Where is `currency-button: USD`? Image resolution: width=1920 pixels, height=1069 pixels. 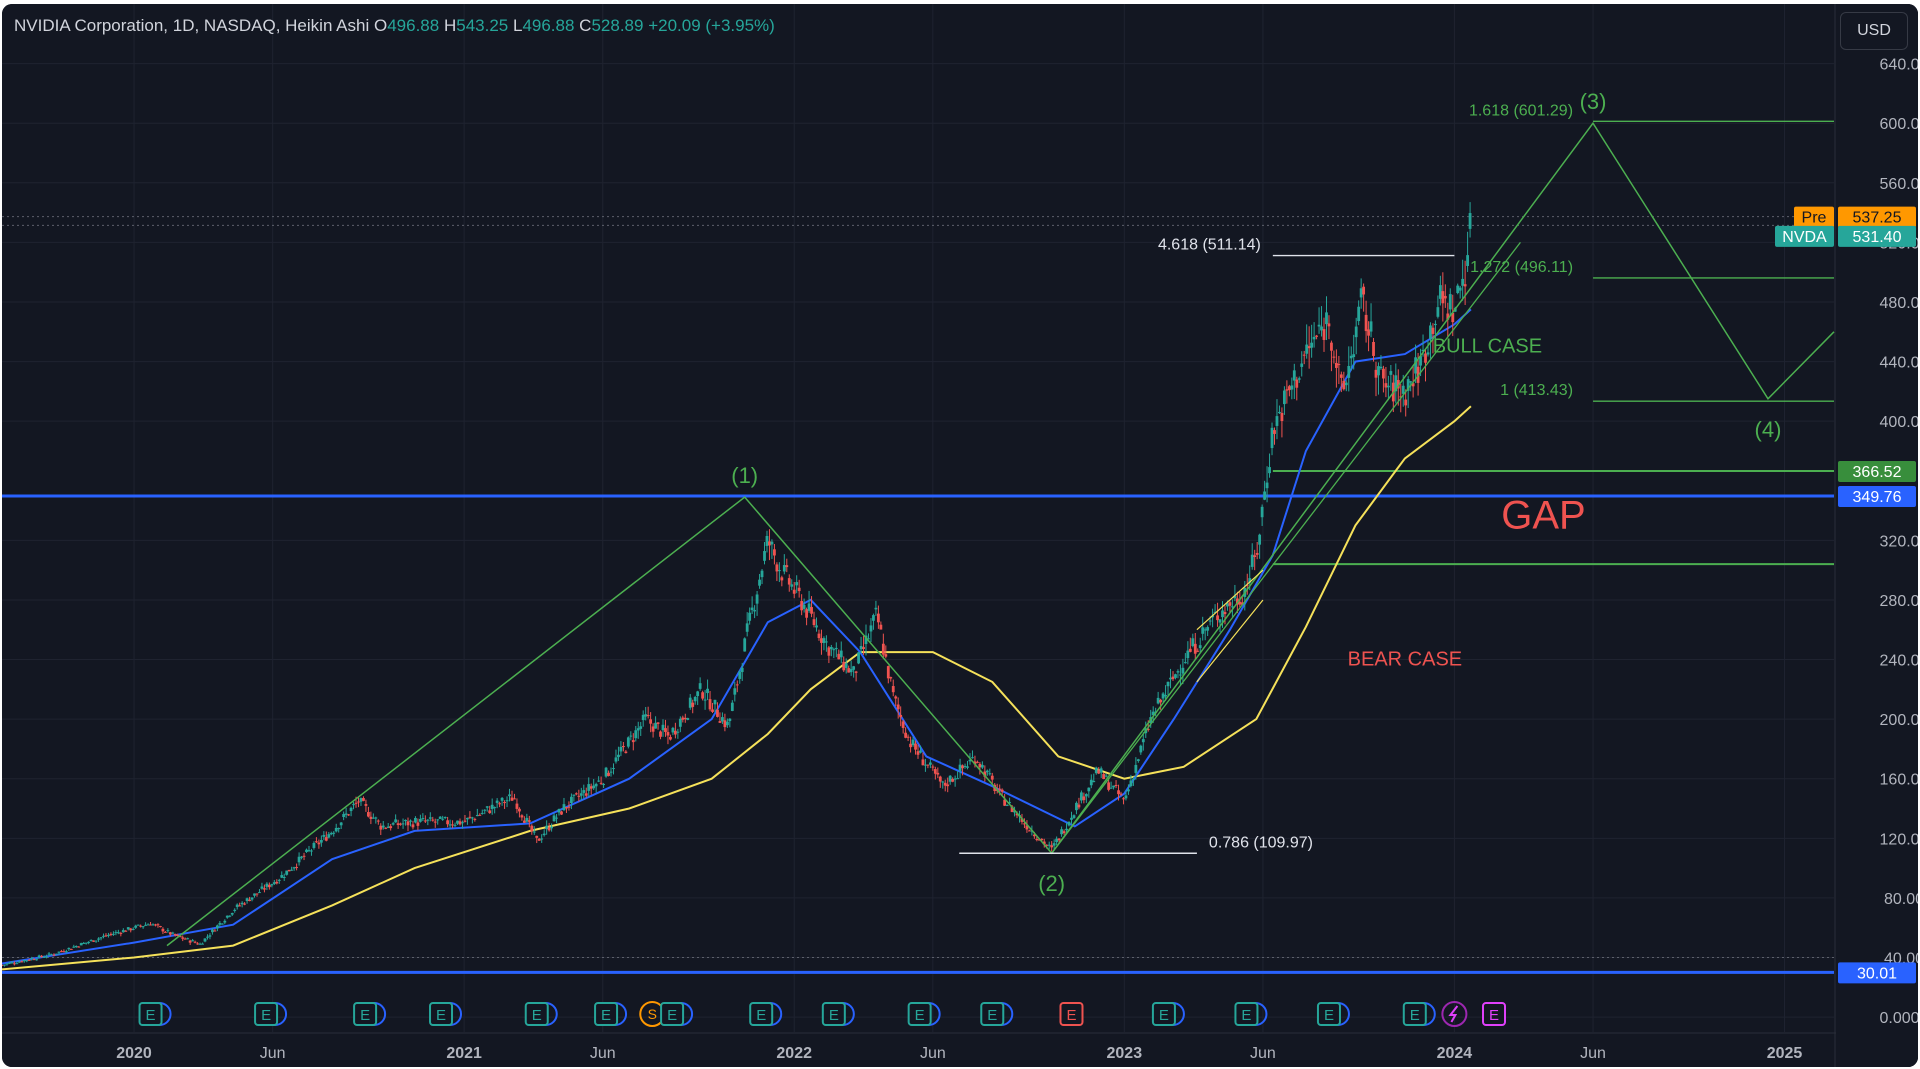
currency-button: USD is located at coordinates (1874, 31).